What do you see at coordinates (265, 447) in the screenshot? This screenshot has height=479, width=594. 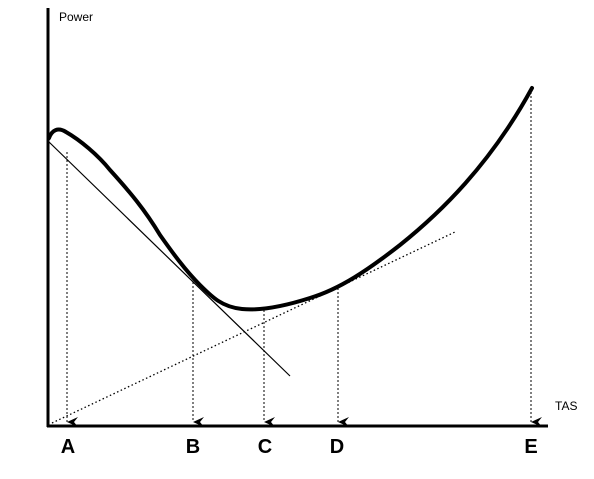 I see `point-label-c: C` at bounding box center [265, 447].